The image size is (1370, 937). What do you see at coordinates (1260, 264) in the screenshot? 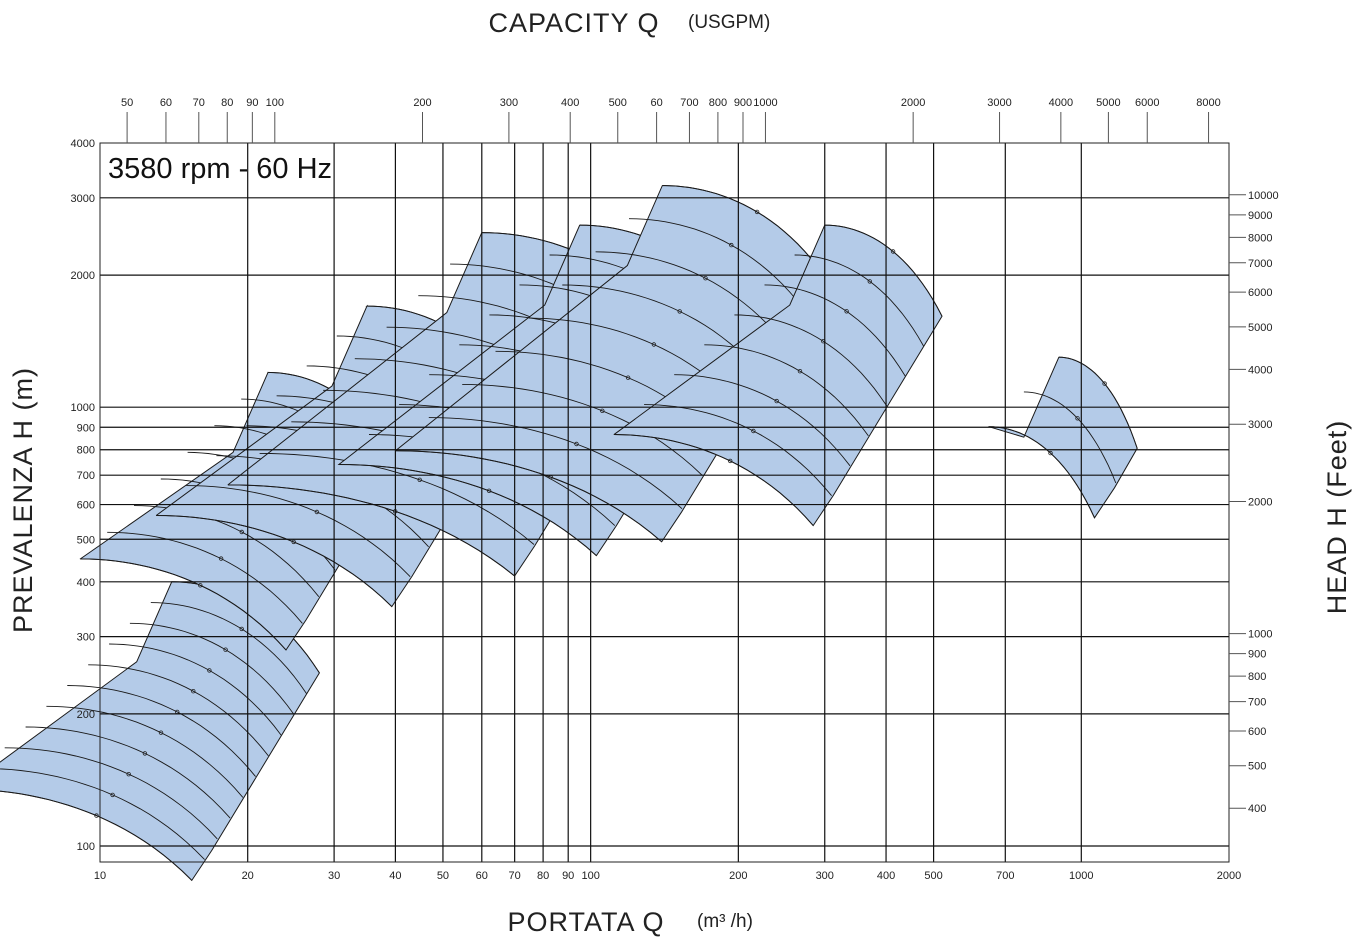
I see `y2-tick-label: 7000` at bounding box center [1260, 264].